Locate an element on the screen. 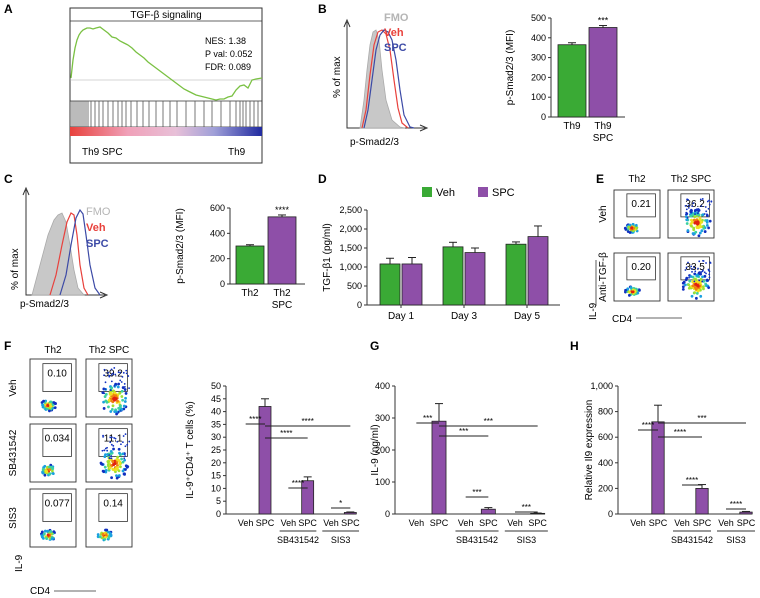 The height and width of the screenshot is (598, 760). hist-c-fmo-curve is located at coordinates (58, 254).